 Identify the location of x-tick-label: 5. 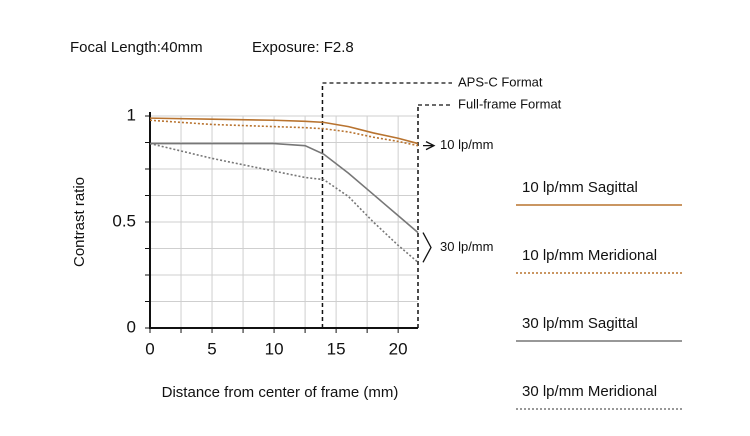
(211, 348).